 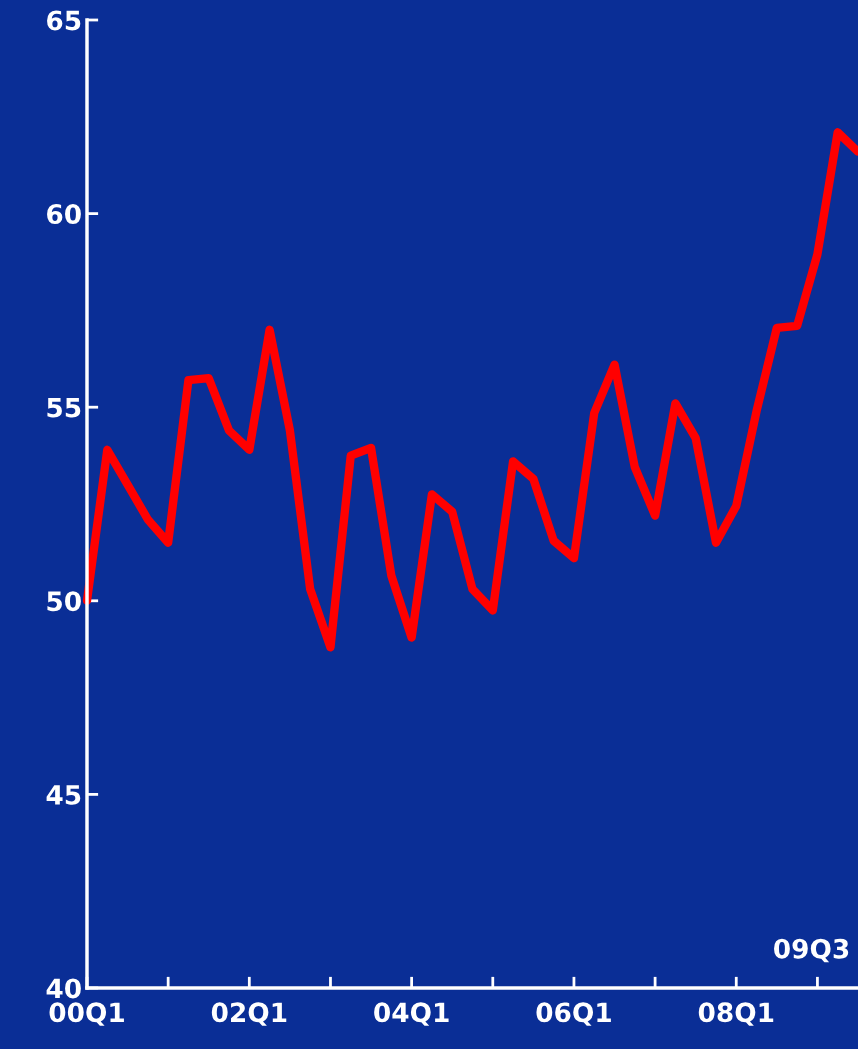 I want to click on y-tick-label: 40, so click(x=63, y=988).